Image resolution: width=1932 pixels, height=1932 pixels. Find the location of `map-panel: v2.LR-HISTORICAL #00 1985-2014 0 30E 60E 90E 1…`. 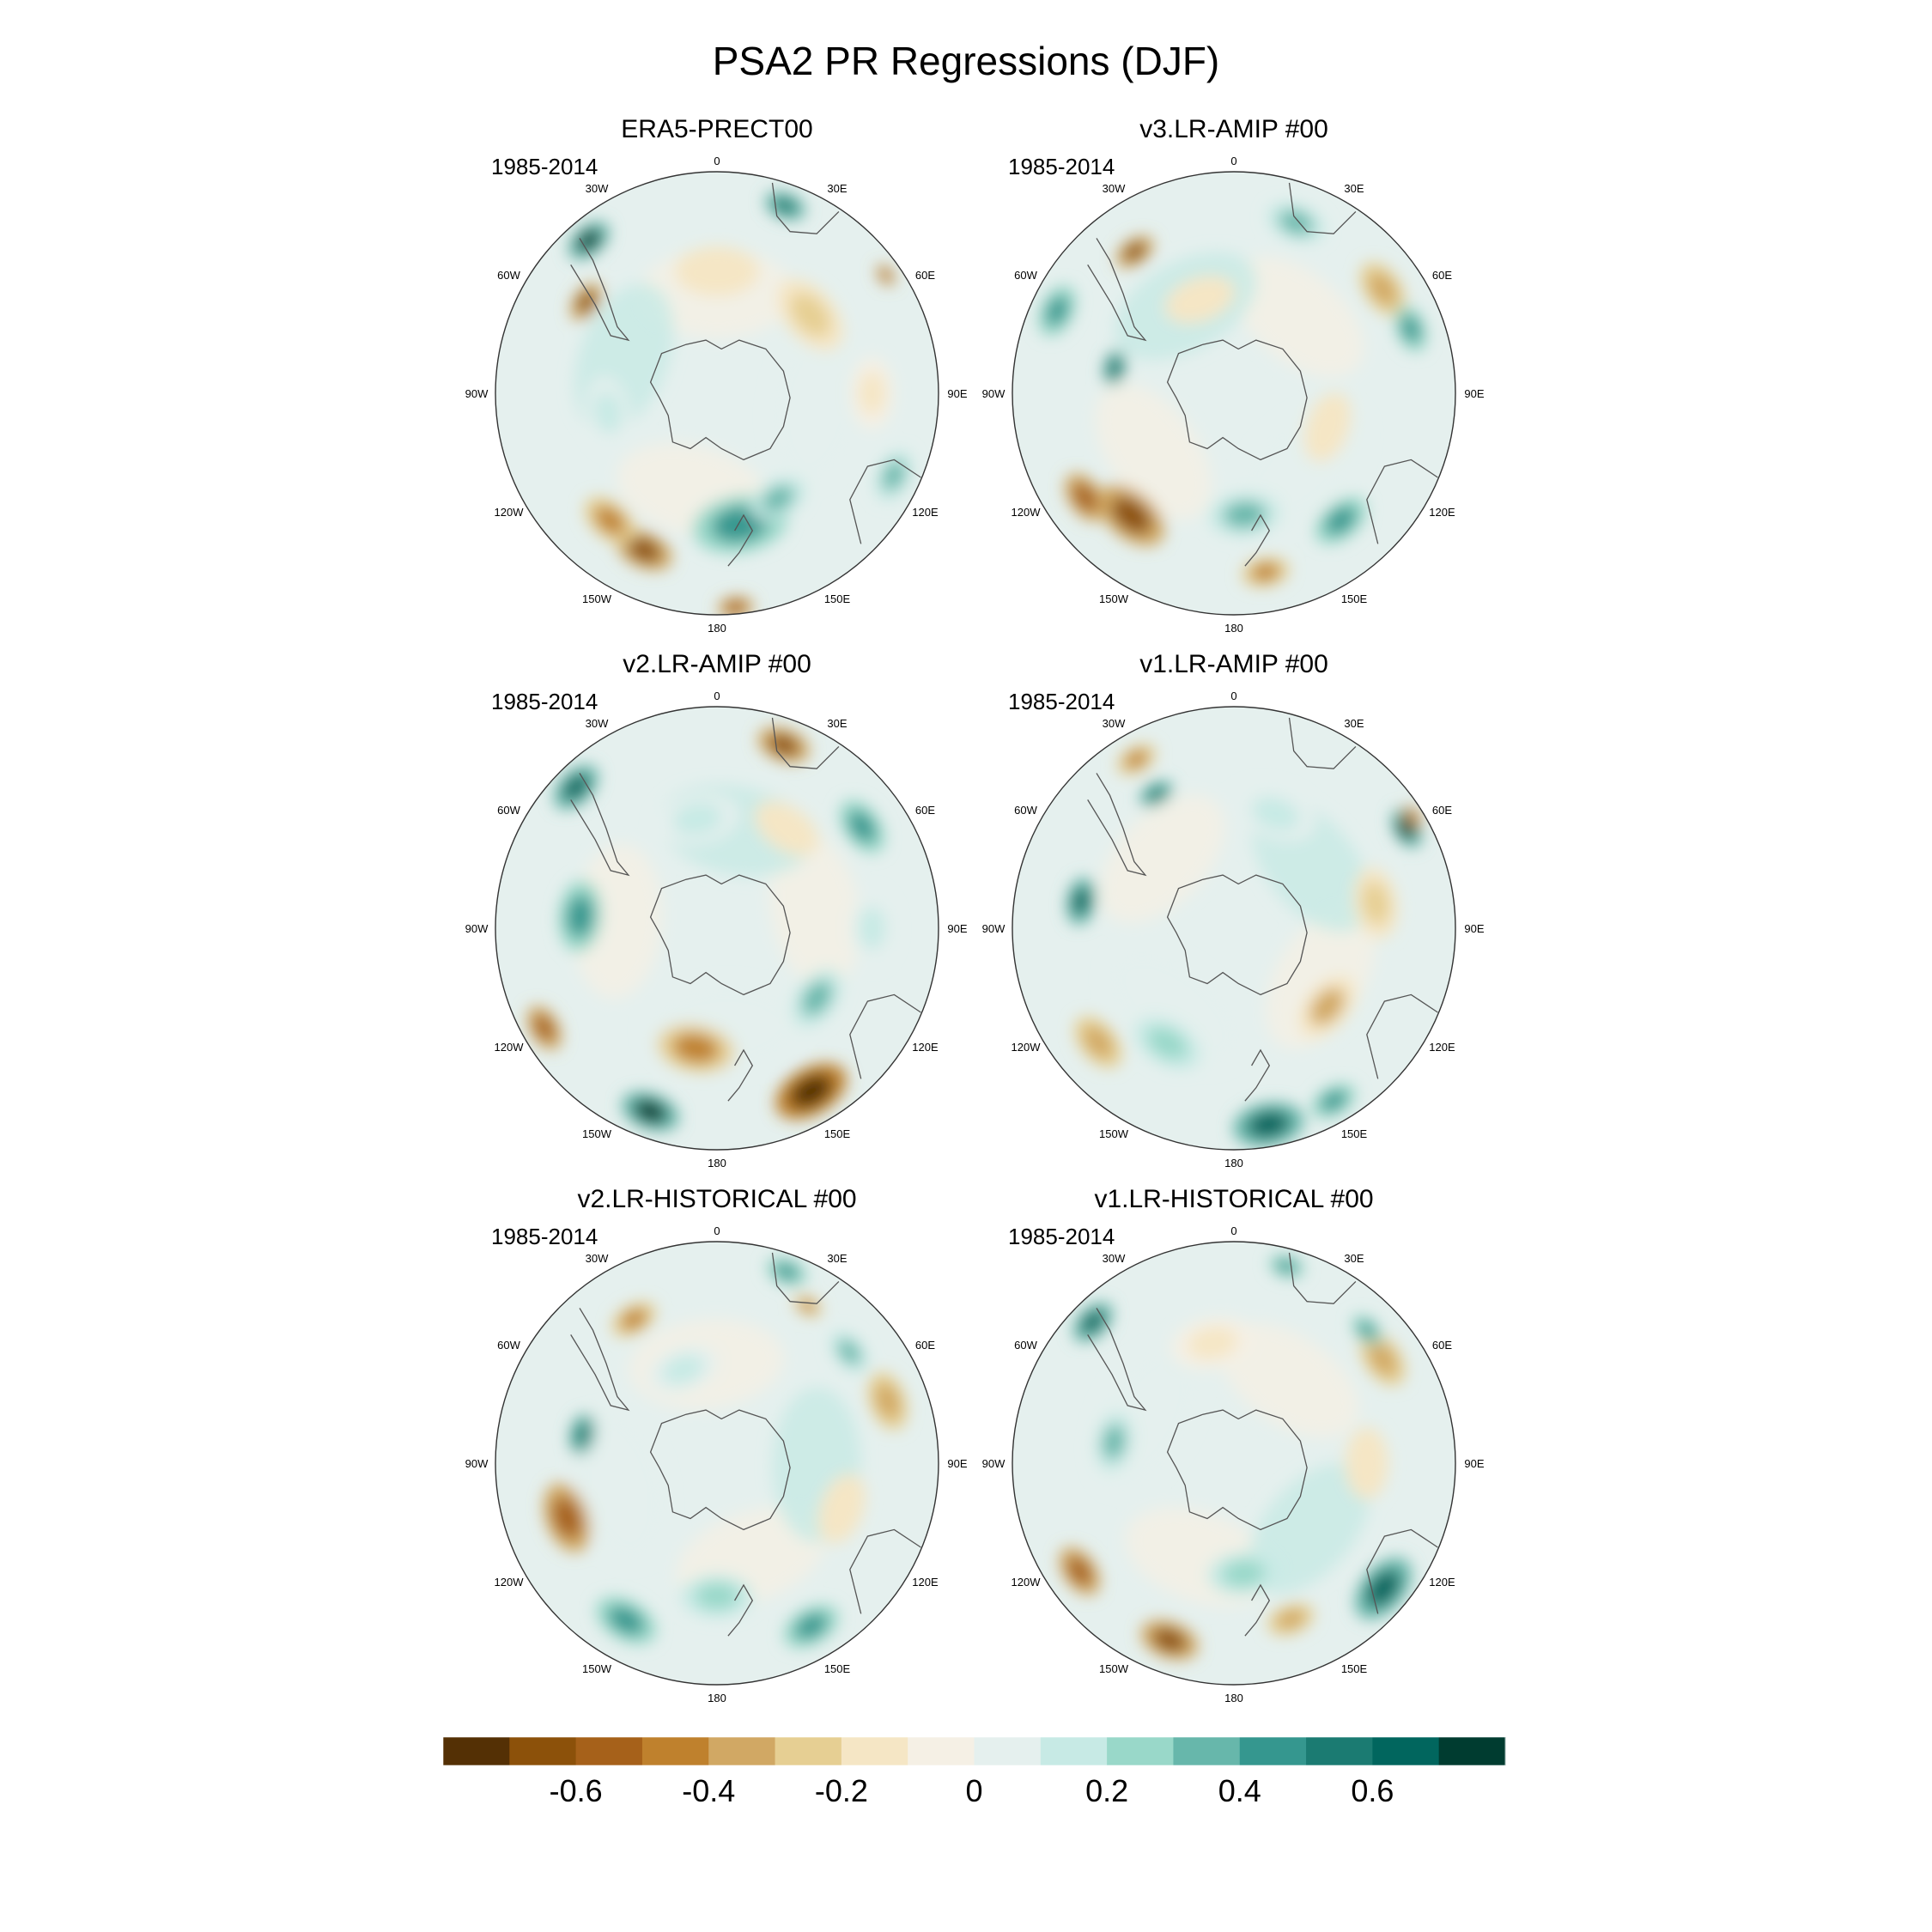

map-panel: v2.LR-HISTORICAL #00 1985-2014 0 30E 60E 90E 1… is located at coordinates (716, 1444).